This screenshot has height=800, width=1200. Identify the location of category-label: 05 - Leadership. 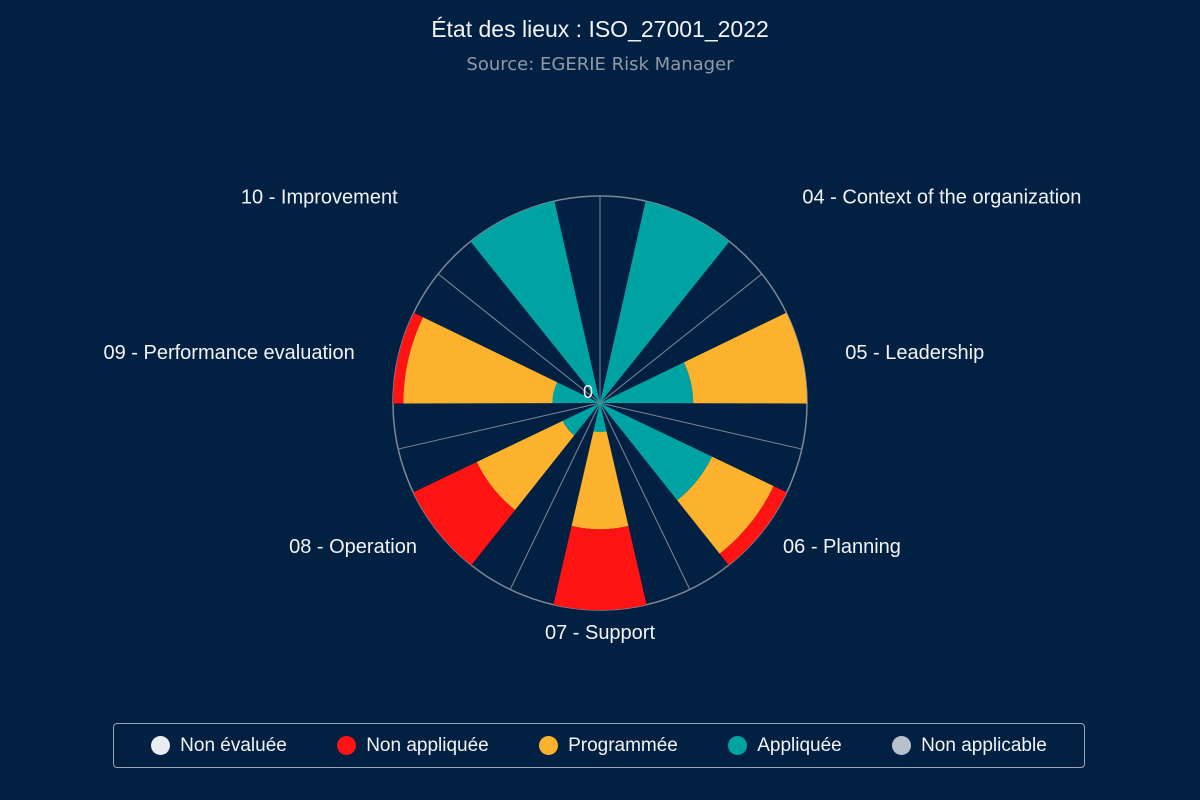
(914, 353).